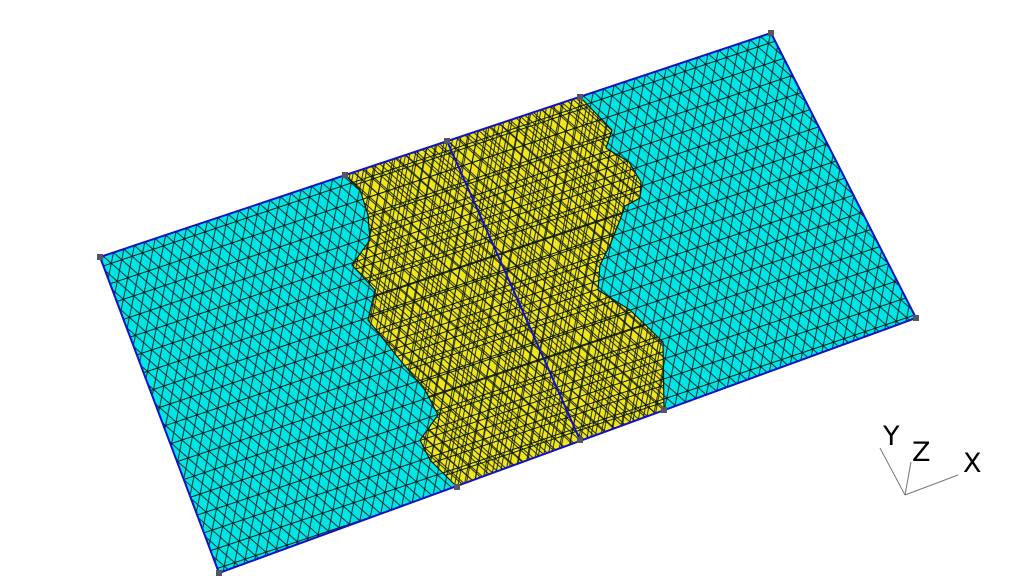 This screenshot has width=1024, height=576. Describe the element at coordinates (908, 478) in the screenshot. I see `z-axis-line` at that location.